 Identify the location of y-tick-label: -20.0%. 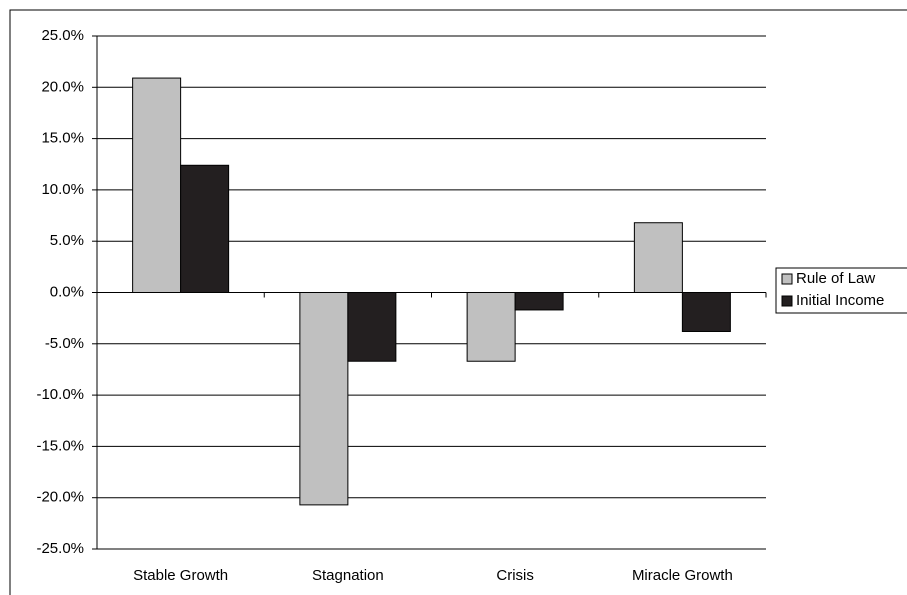
(60, 497).